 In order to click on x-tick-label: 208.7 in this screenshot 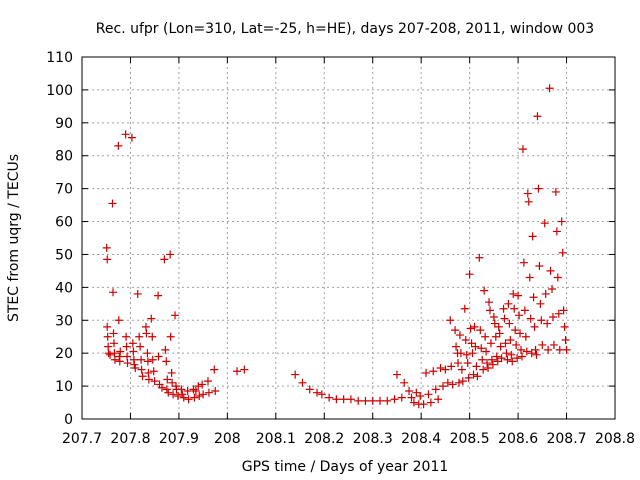, I will do `click(566, 439)`.